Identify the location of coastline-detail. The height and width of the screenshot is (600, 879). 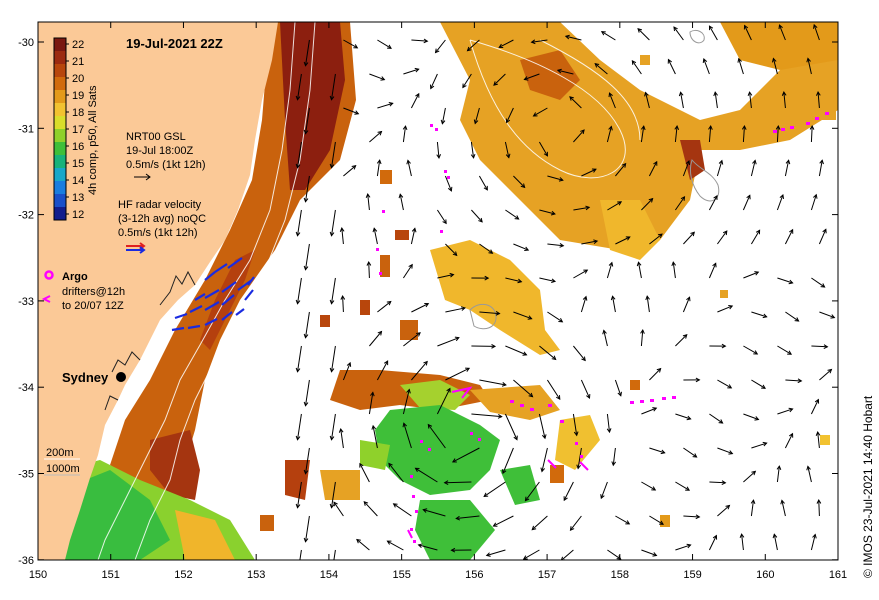
(150, 340).